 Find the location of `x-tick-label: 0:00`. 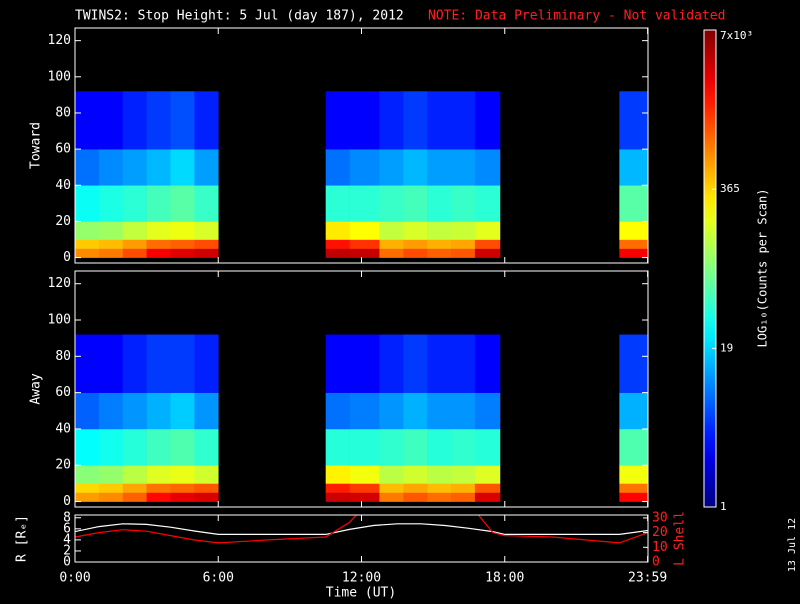

x-tick-label: 0:00 is located at coordinates (74, 578).